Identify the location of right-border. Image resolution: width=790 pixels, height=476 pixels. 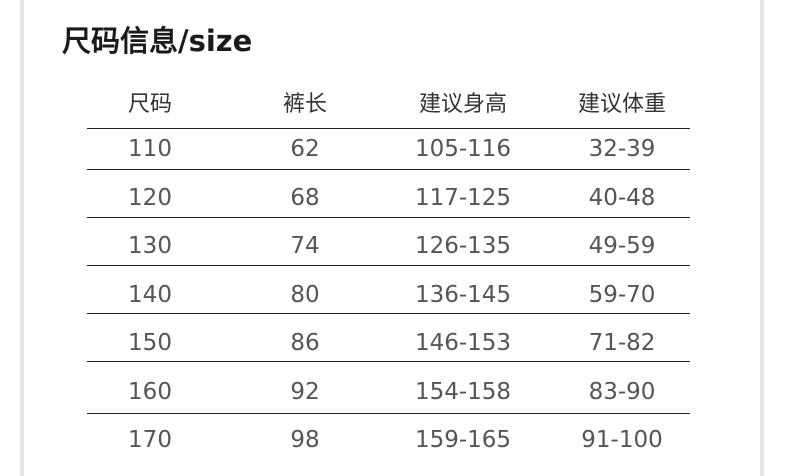
(762, 238).